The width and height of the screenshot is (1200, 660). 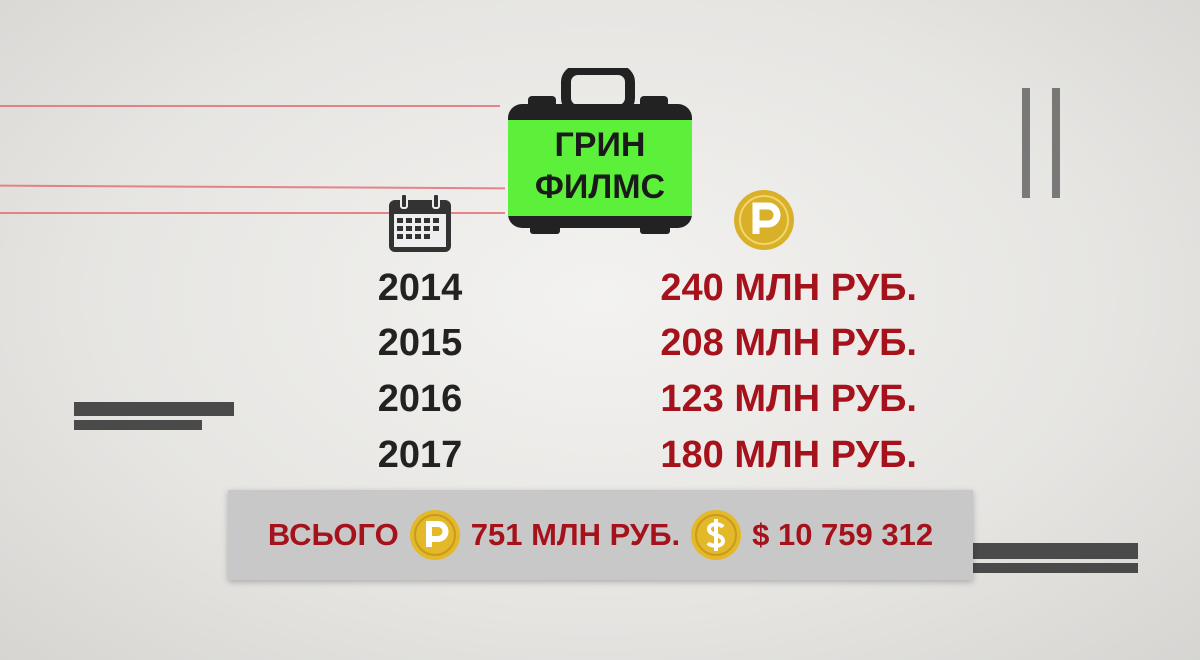 What do you see at coordinates (575, 534) in the screenshot?
I see `total-rub: 751 МЛН РУБ.` at bounding box center [575, 534].